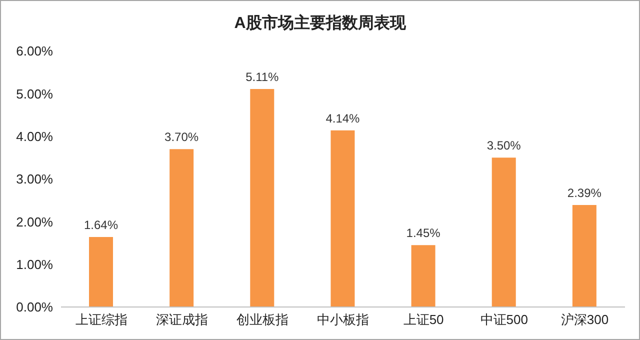 This screenshot has height=340, width=640. What do you see at coordinates (35, 307) in the screenshot?
I see `y-tick-label: 0.00%` at bounding box center [35, 307].